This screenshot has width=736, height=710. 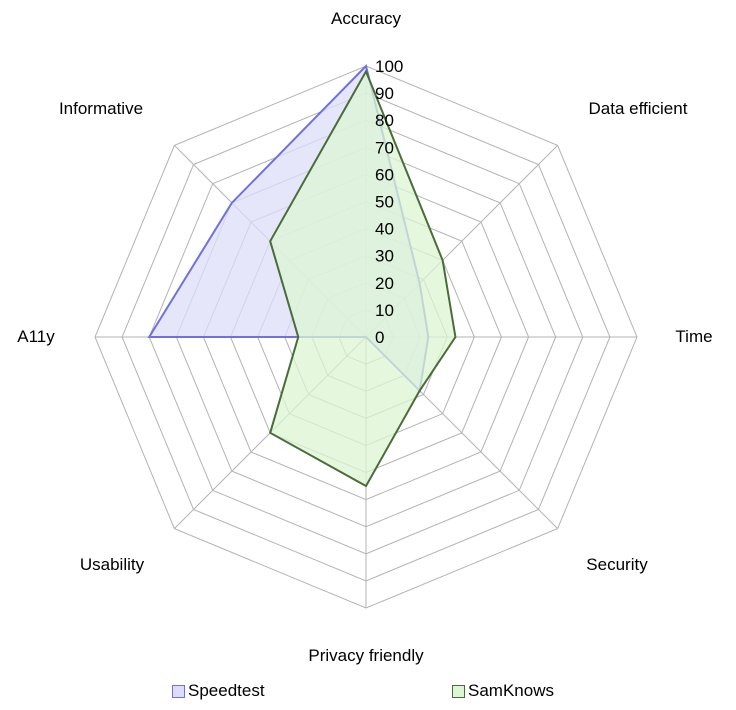 What do you see at coordinates (389, 66) in the screenshot?
I see `svg-text: 100` at bounding box center [389, 66].